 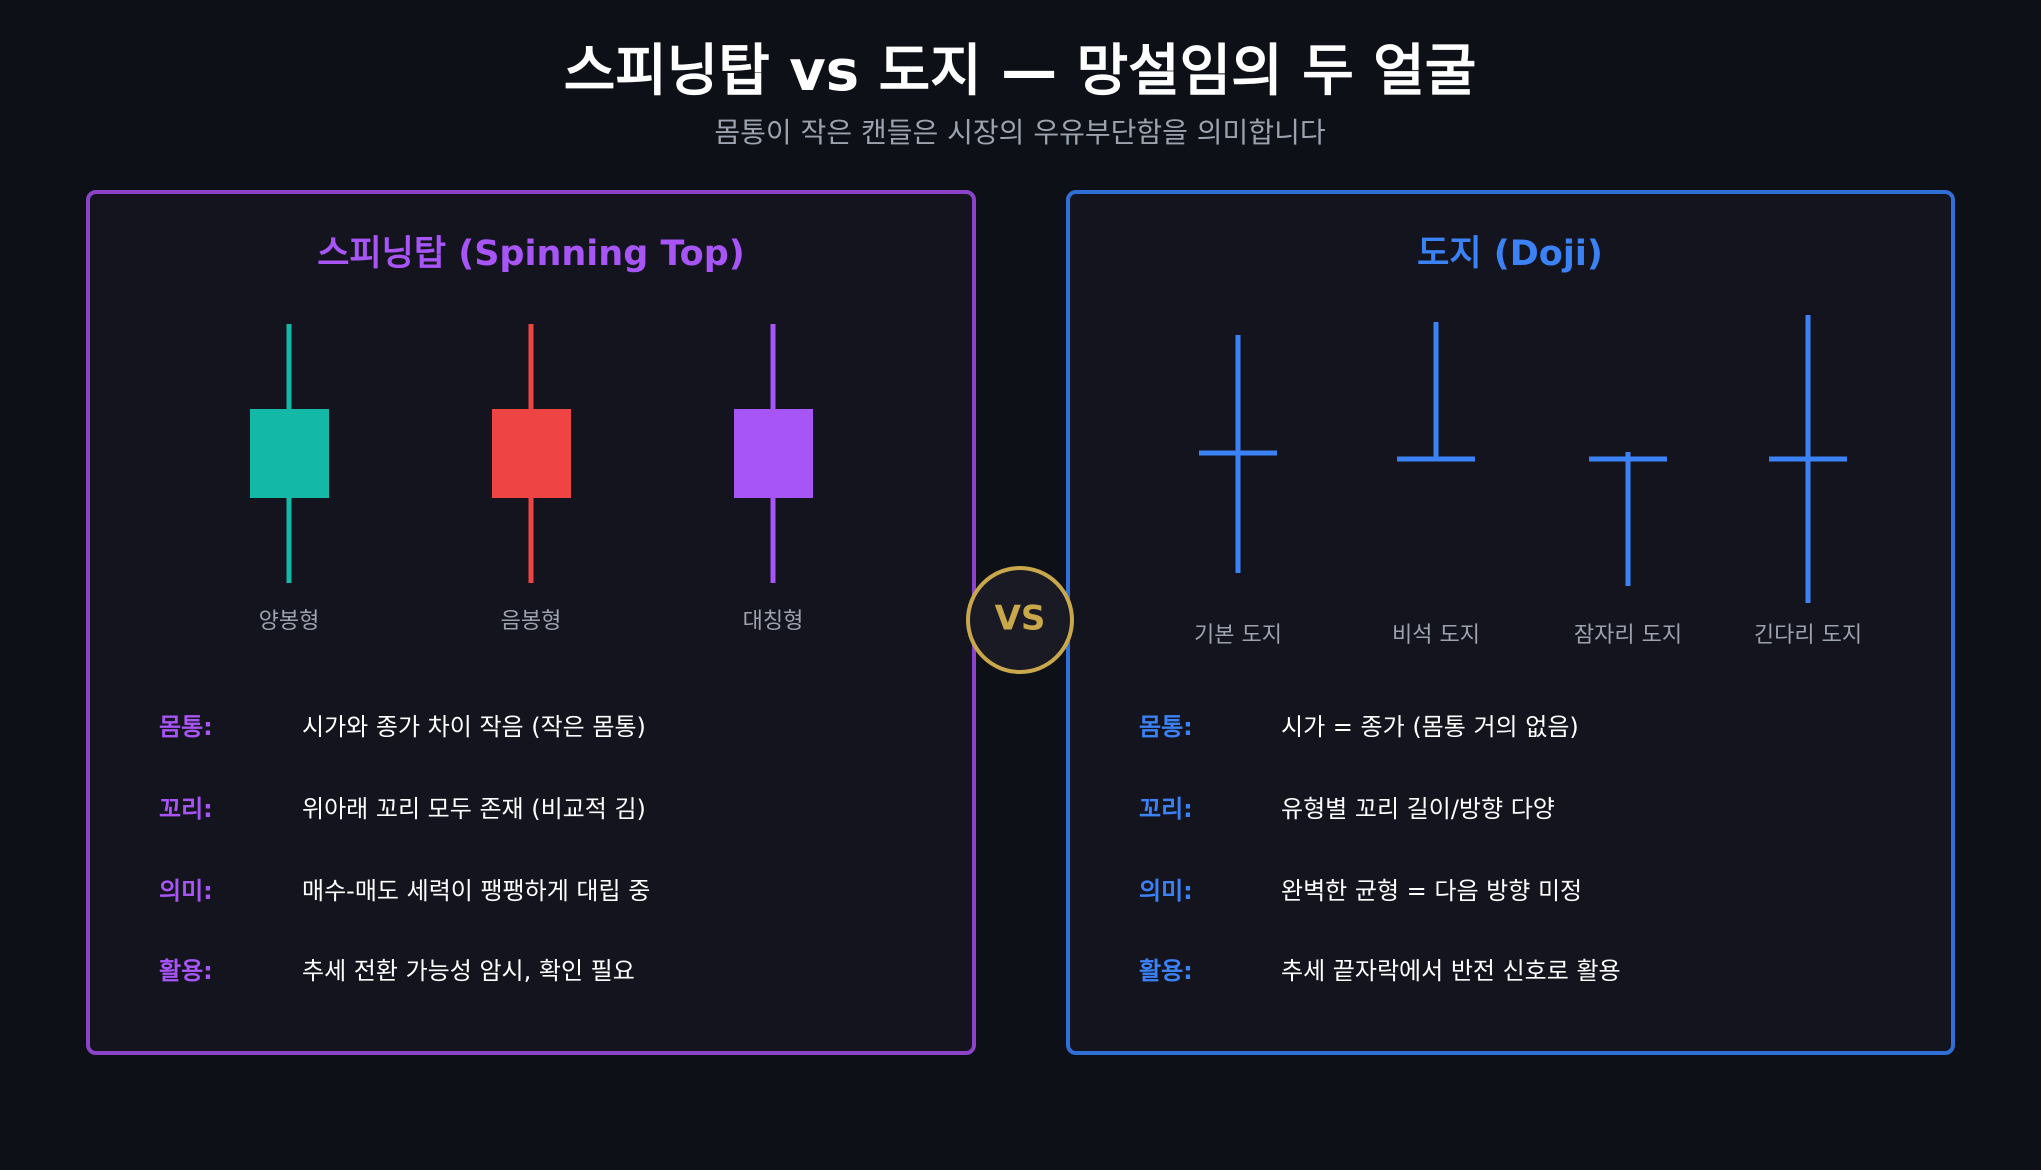 I want to click on vs-label: VS, so click(x=1020, y=619).